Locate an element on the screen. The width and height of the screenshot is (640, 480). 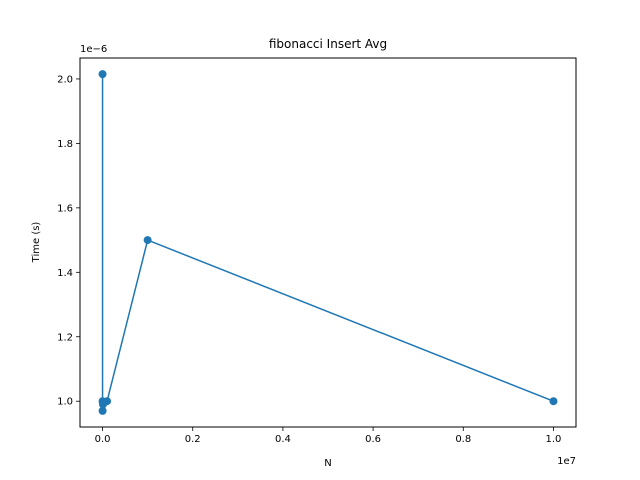
x-tick-label: 0.2 is located at coordinates (193, 439).